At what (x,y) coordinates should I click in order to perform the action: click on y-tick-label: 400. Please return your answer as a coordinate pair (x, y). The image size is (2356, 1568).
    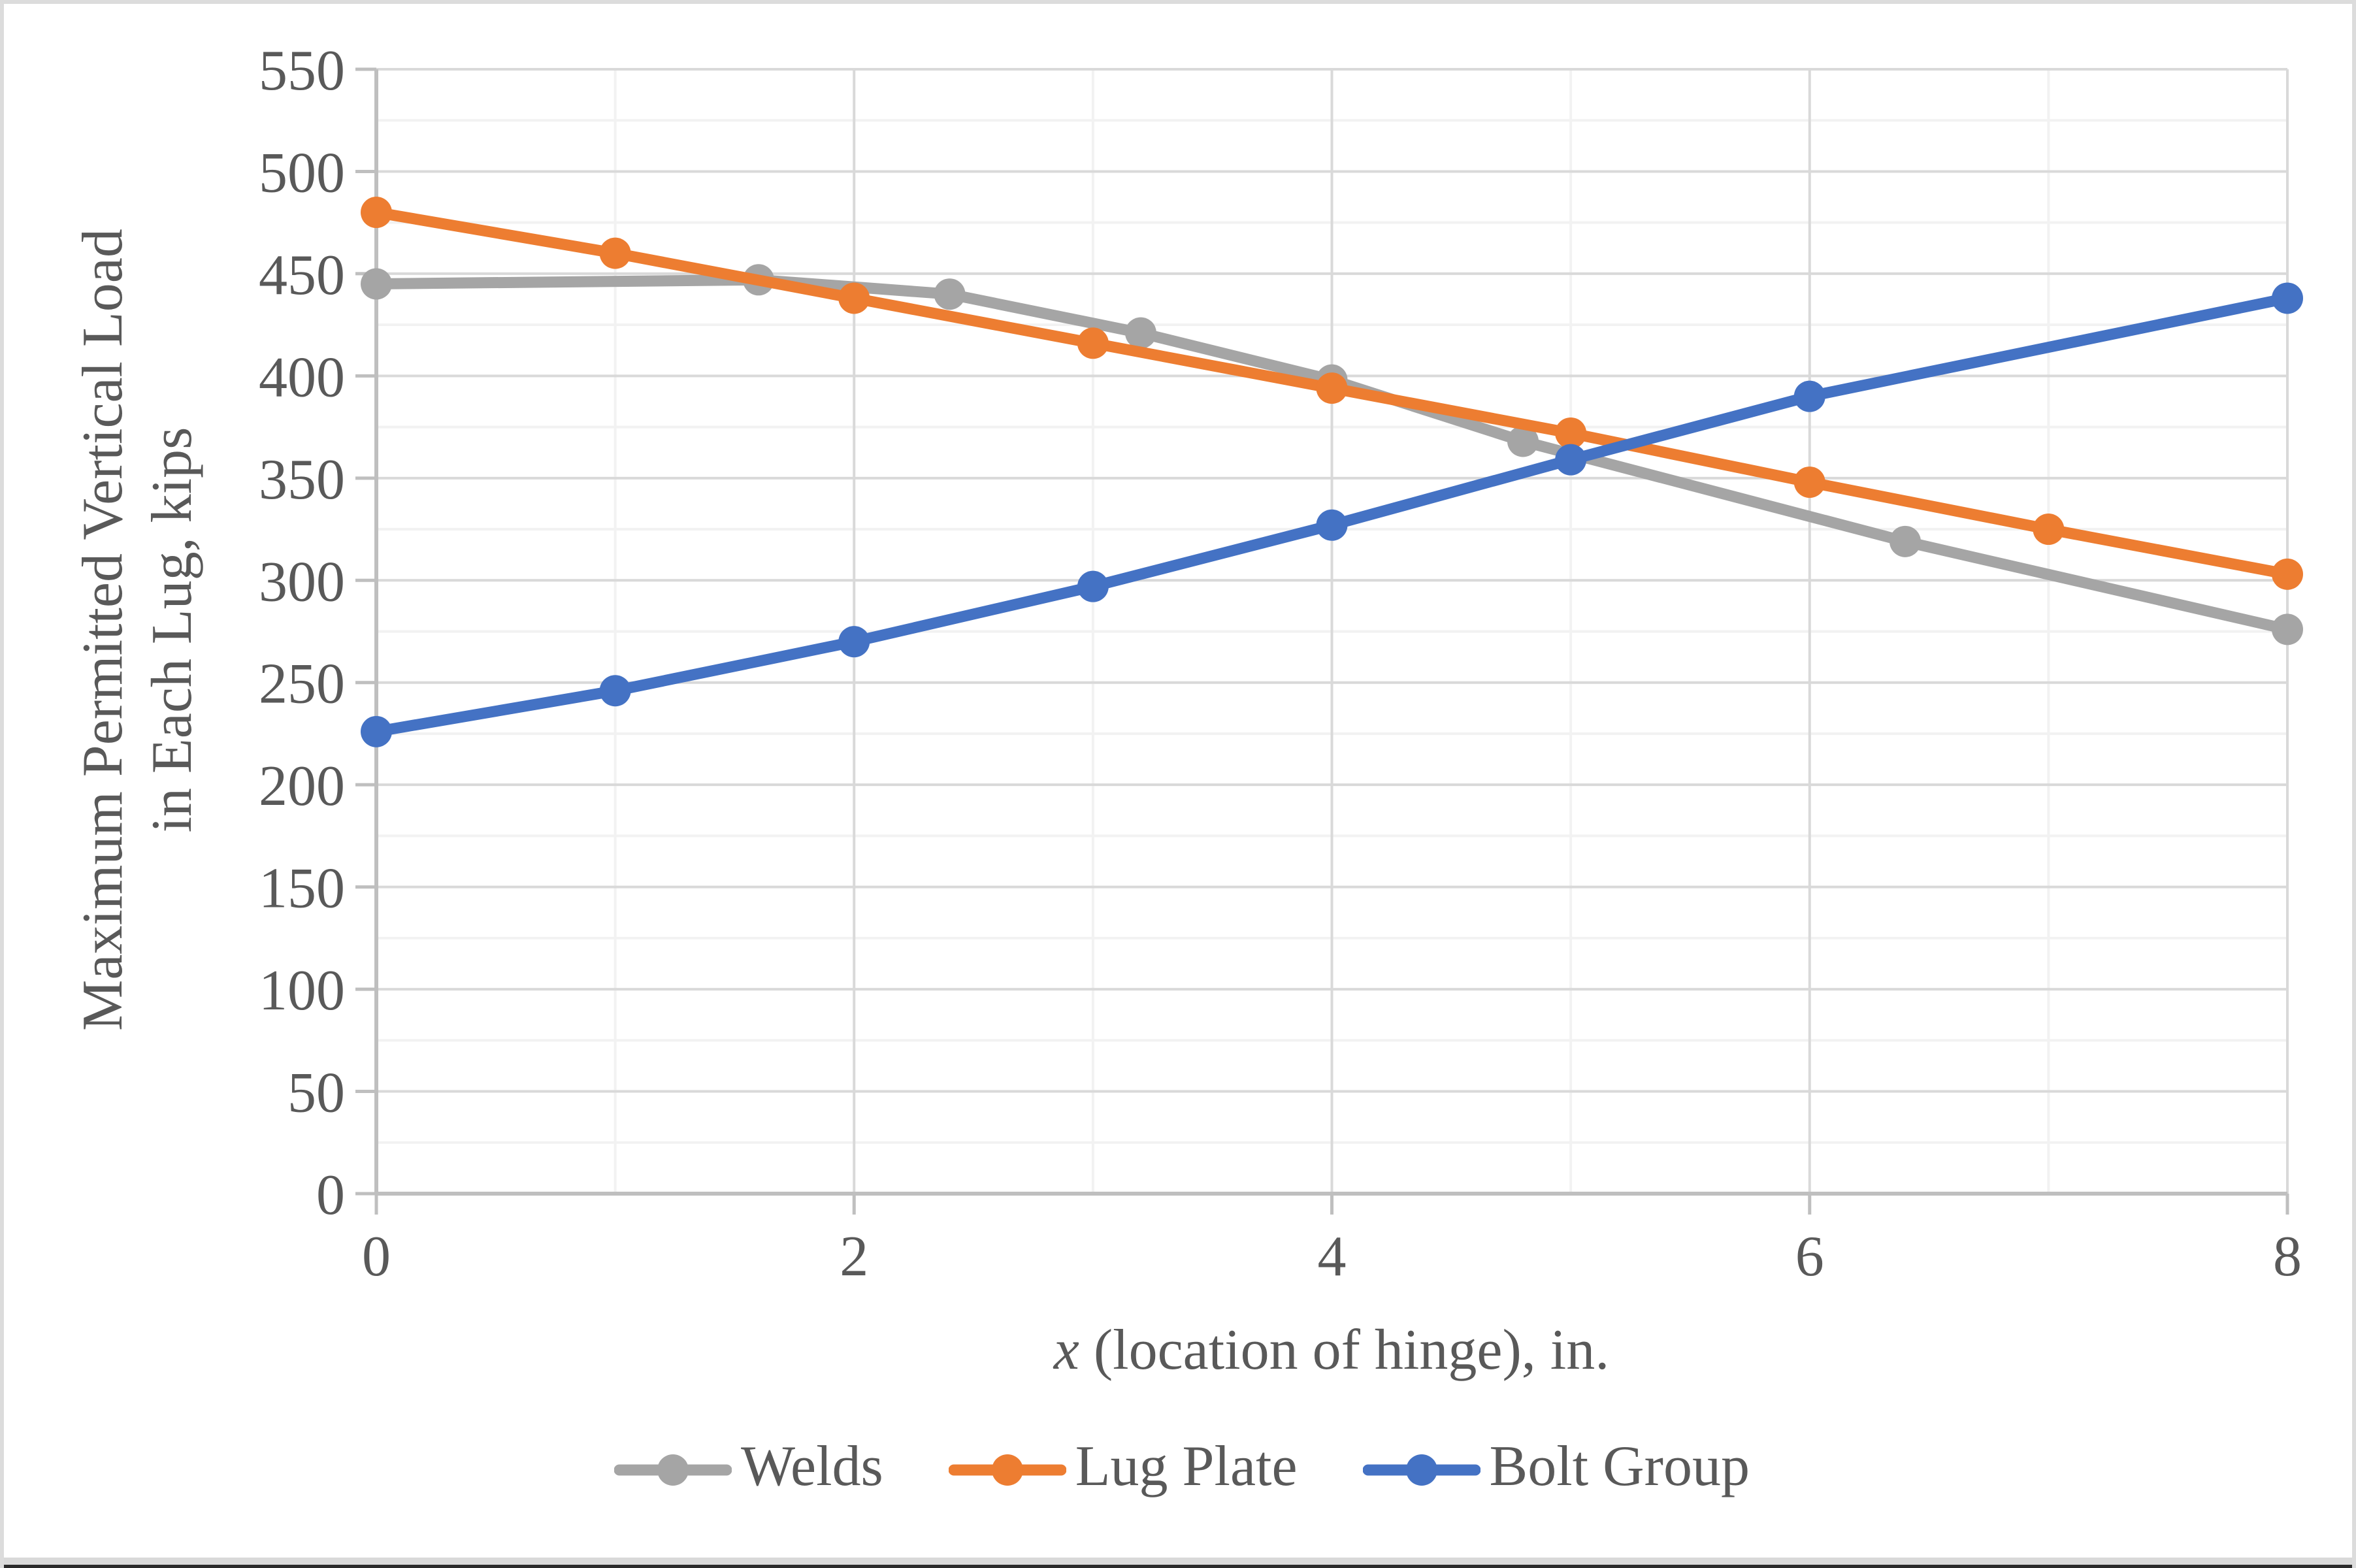
    Looking at the image, I should click on (302, 377).